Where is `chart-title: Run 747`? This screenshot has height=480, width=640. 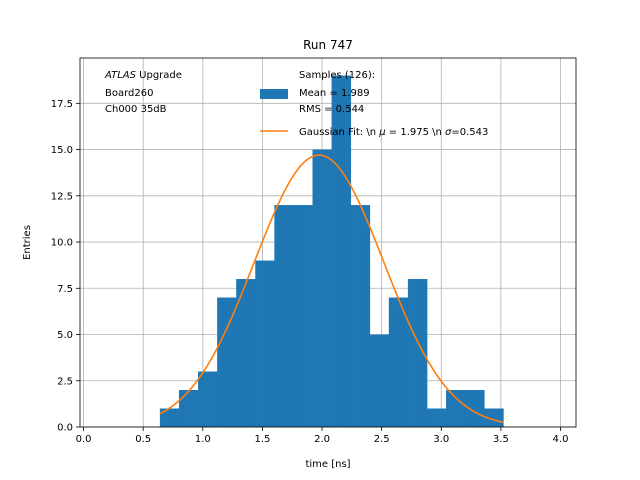
chart-title: Run 747 is located at coordinates (328, 45).